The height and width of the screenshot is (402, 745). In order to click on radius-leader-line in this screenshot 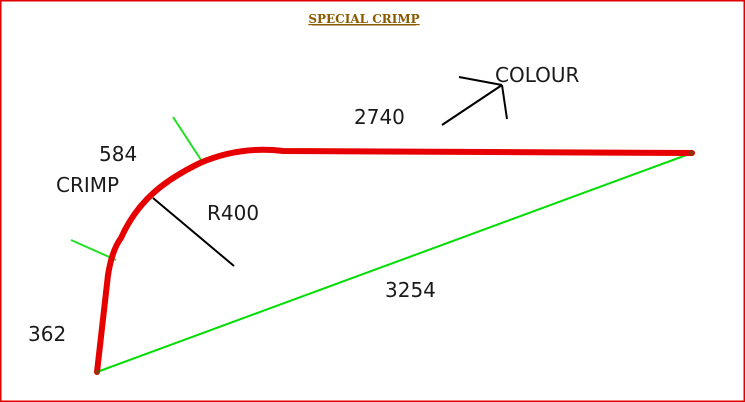, I will do `click(193, 232)`.